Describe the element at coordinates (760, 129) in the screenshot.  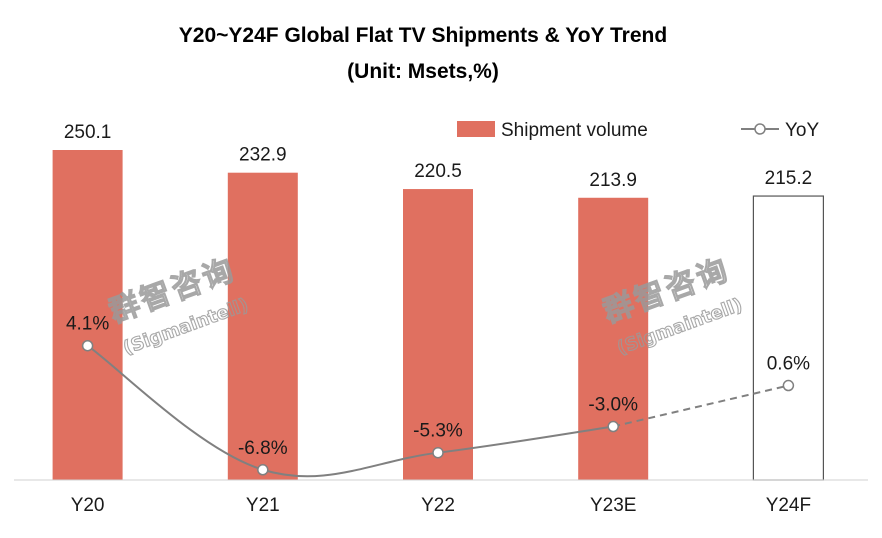
I see `legend-swatch-yoy-marker` at that location.